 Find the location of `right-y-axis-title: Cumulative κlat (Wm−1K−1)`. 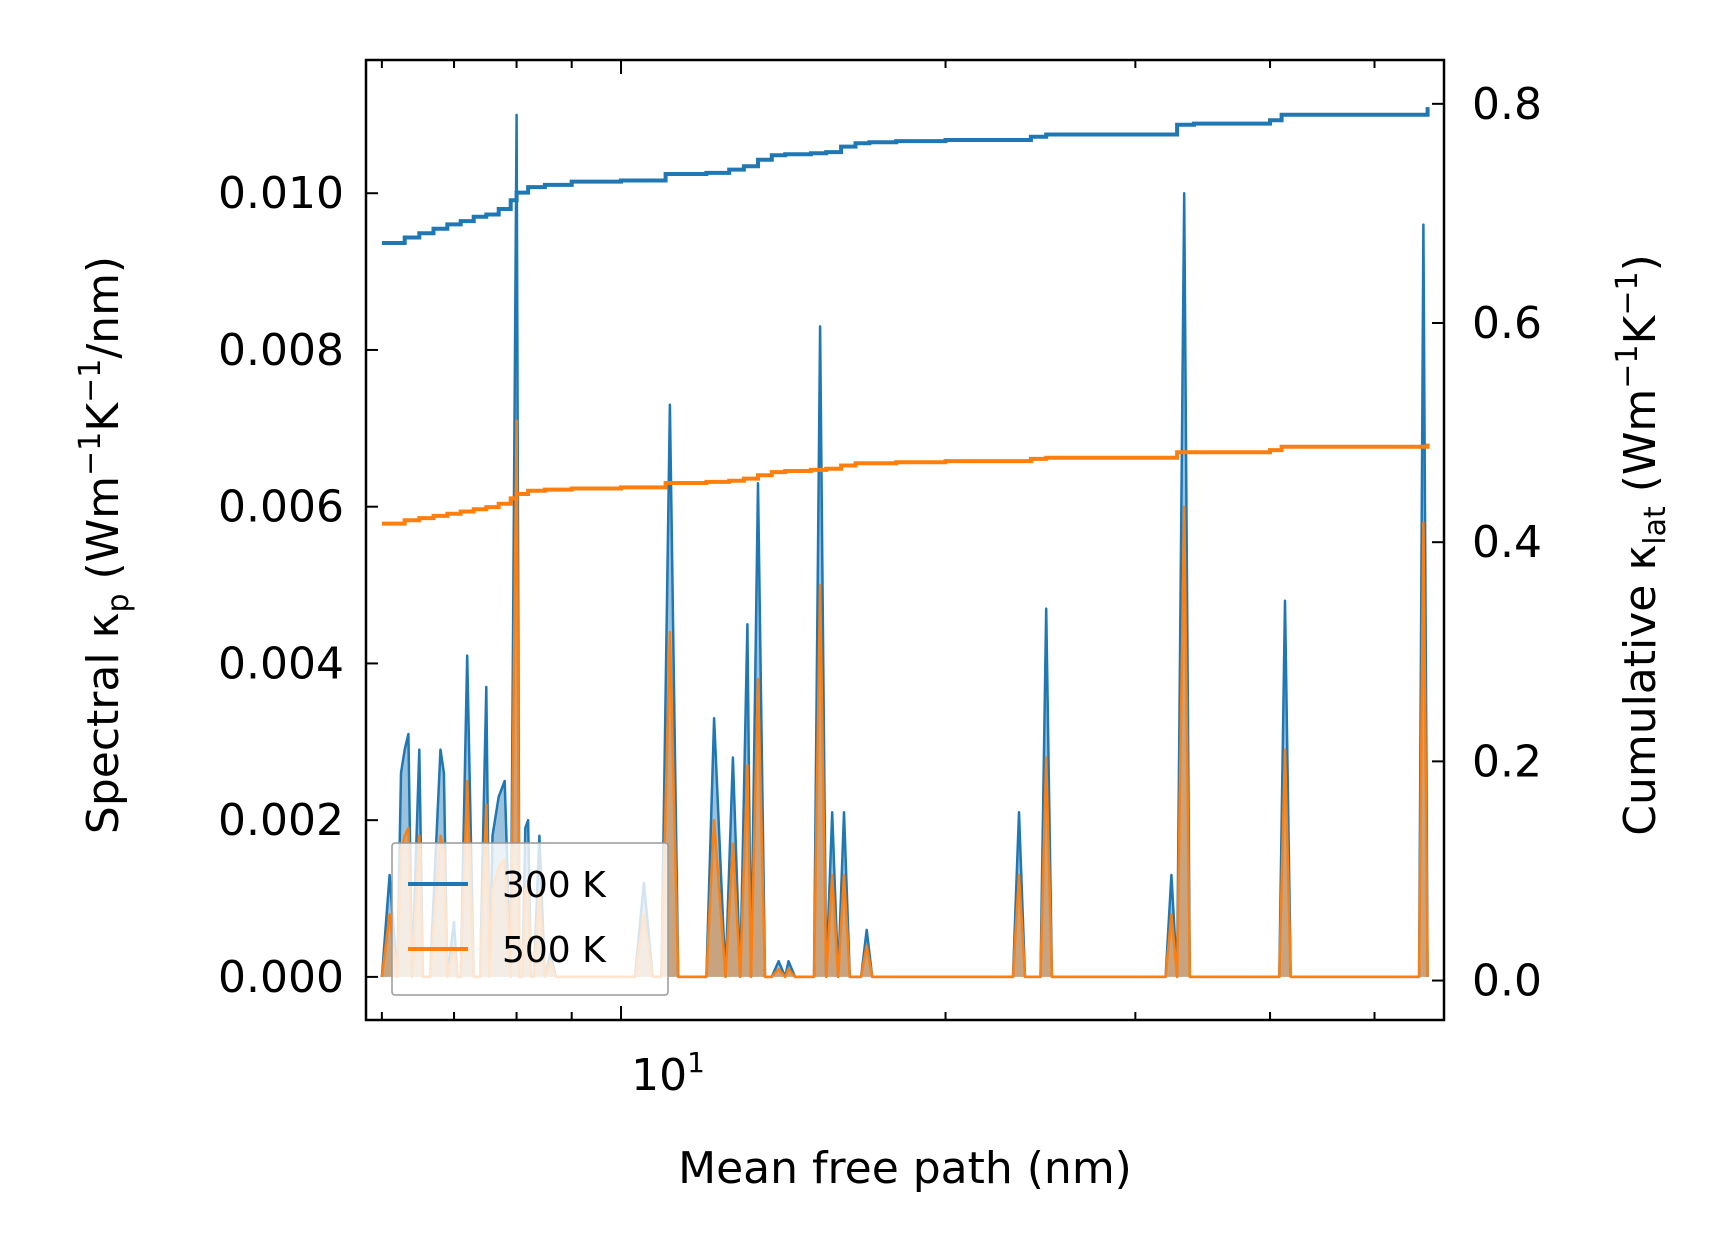

right-y-axis-title: Cumulative κlat (Wm−1K−1) is located at coordinates (1641, 545).